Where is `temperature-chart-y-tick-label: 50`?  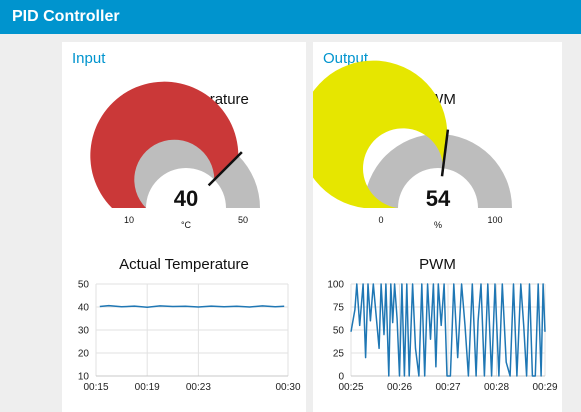
temperature-chart-y-tick-label: 50 is located at coordinates (84, 285).